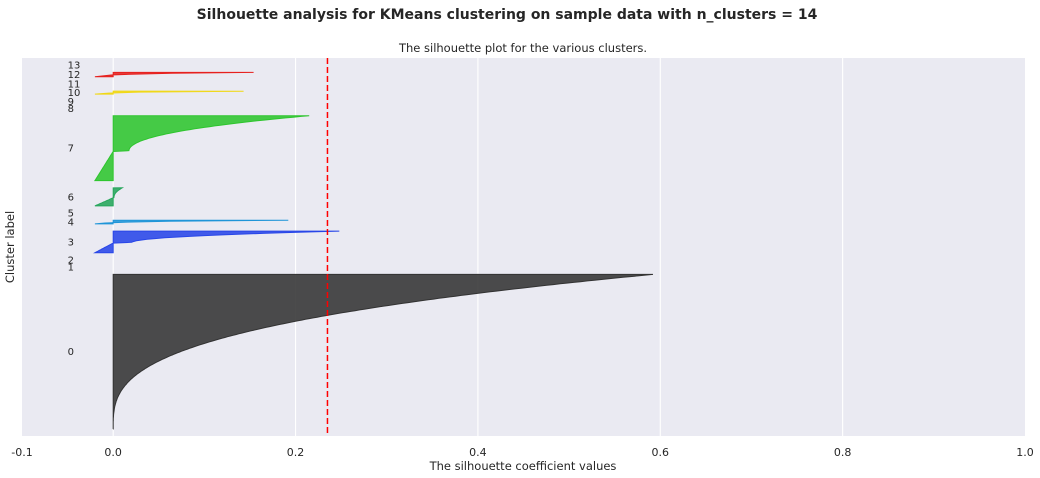 The width and height of the screenshot is (1040, 478). I want to click on y-axis-label: Cluster label, so click(10, 247).